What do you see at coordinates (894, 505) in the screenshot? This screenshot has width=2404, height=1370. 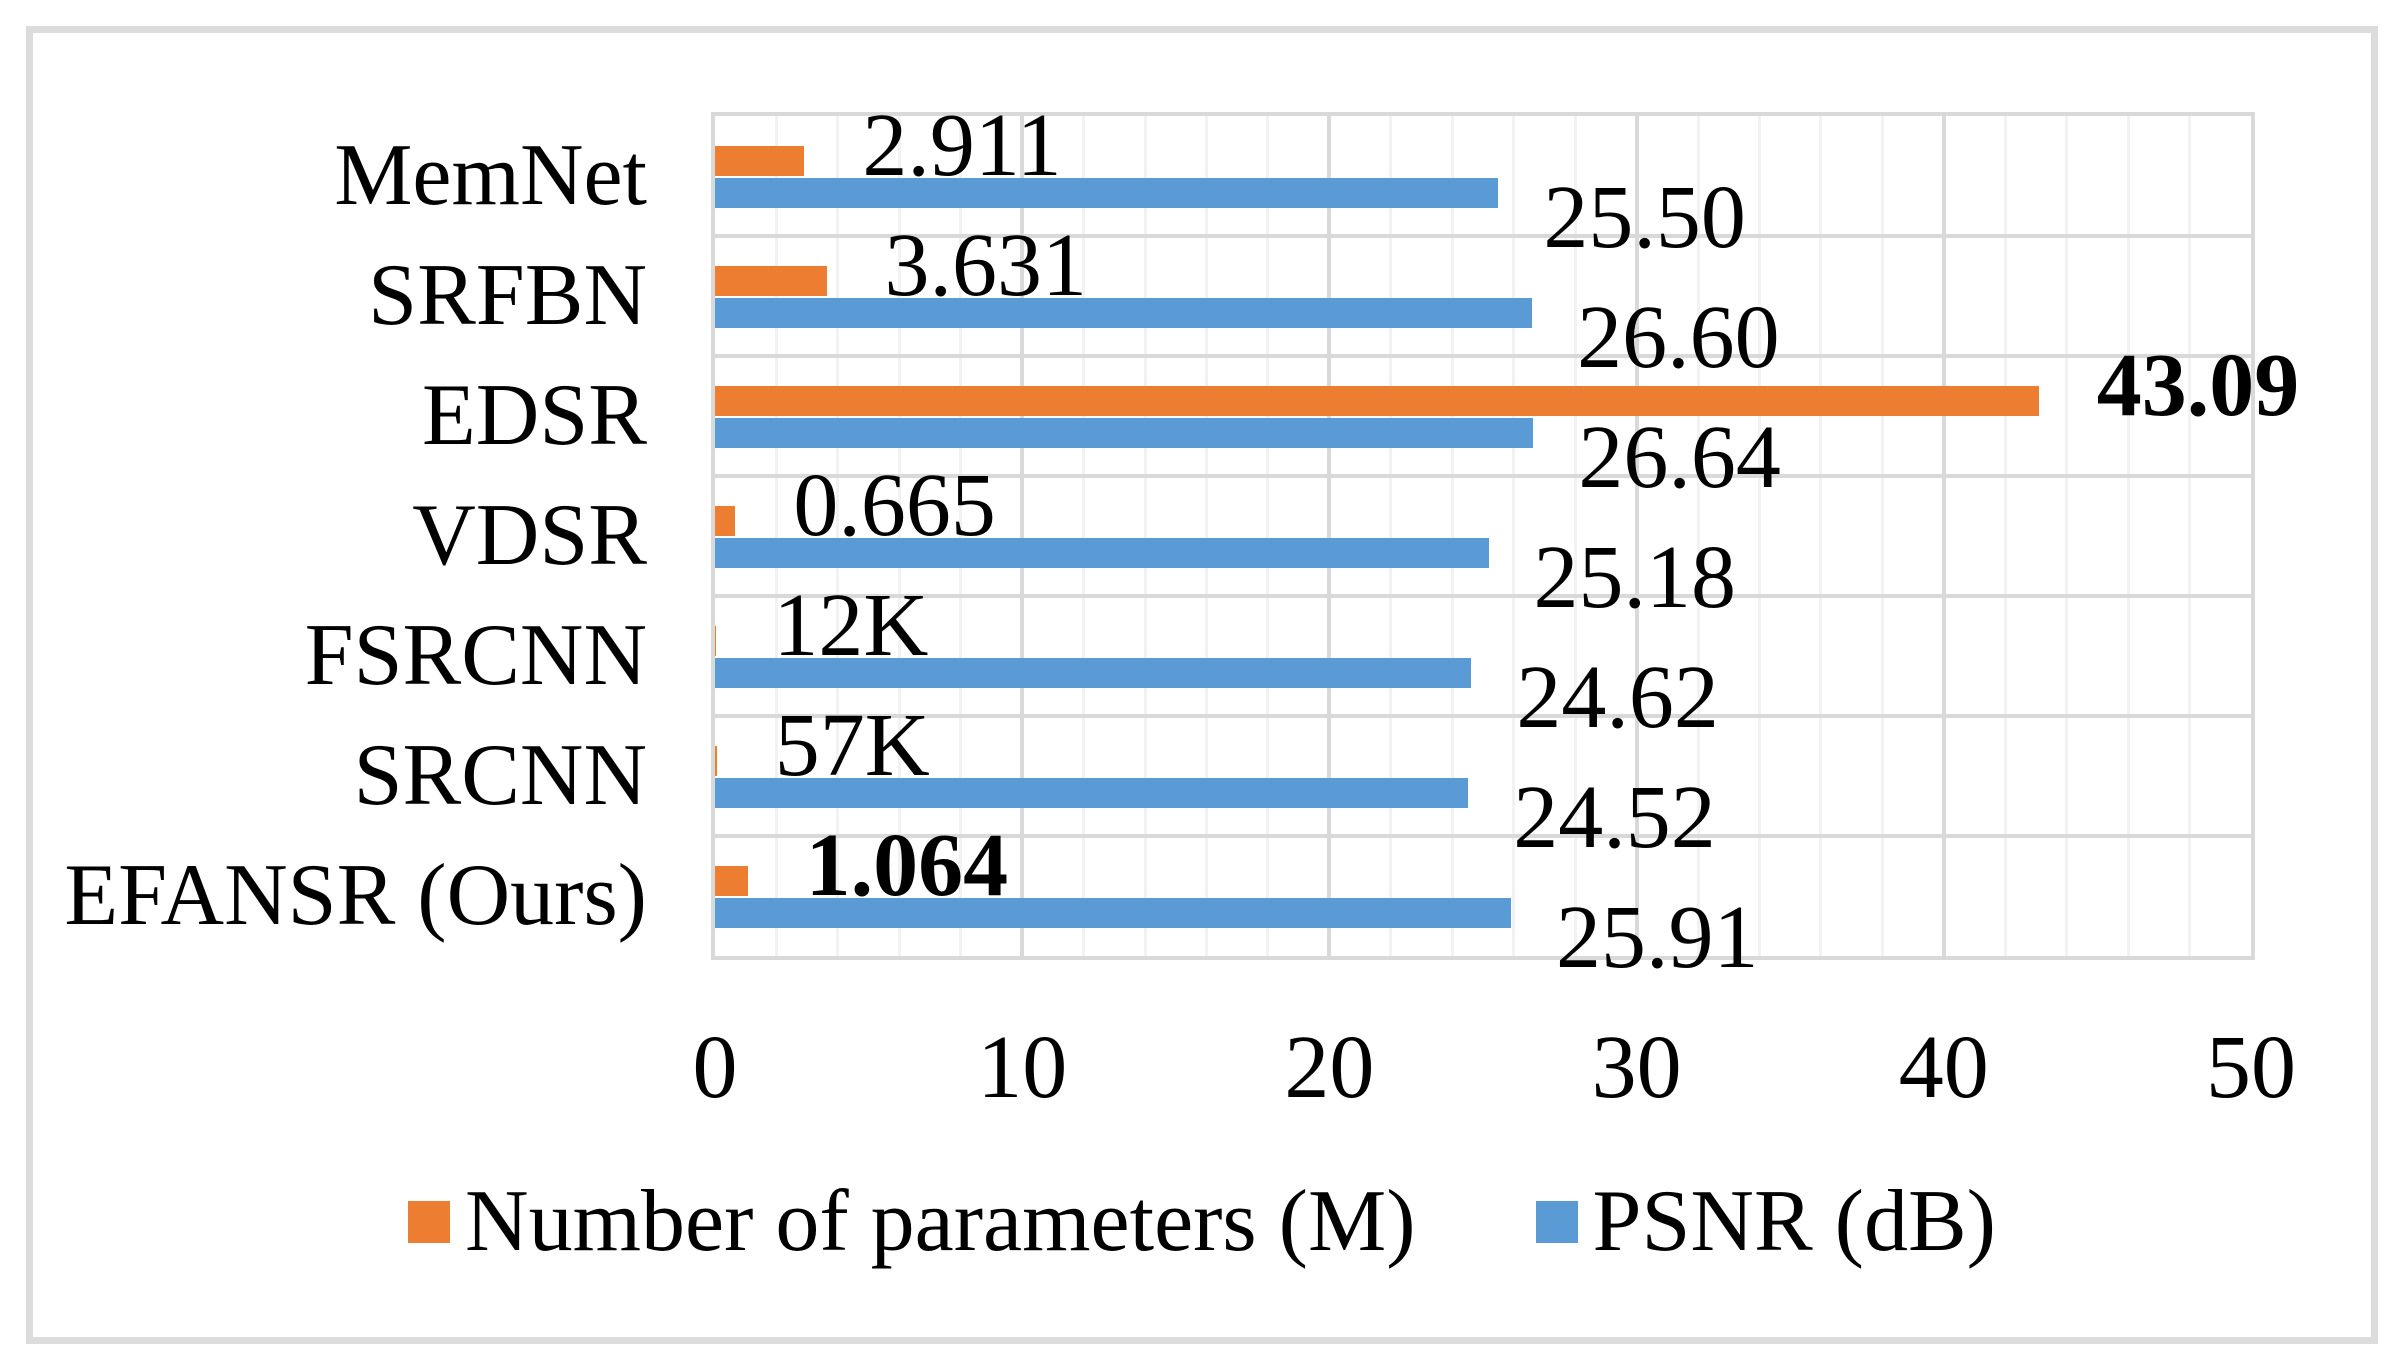 I see `params-value-label-vdsr: 0.665` at bounding box center [894, 505].